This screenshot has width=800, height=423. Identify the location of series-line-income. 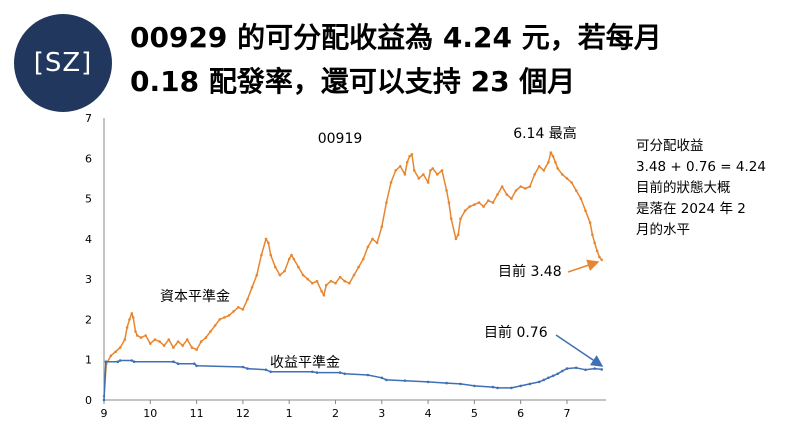
(352, 380).